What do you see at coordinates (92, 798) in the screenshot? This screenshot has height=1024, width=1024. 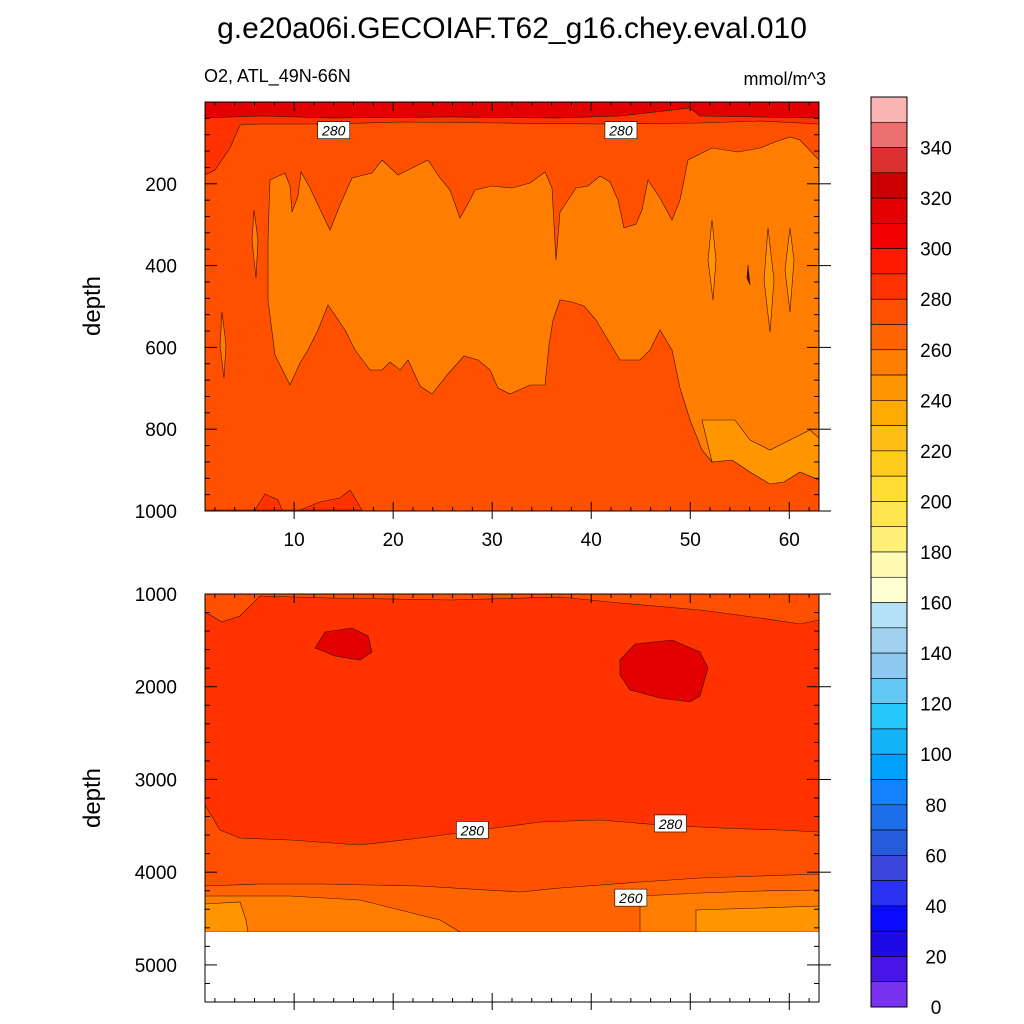 I see `lower-y-axis-label: depth` at bounding box center [92, 798].